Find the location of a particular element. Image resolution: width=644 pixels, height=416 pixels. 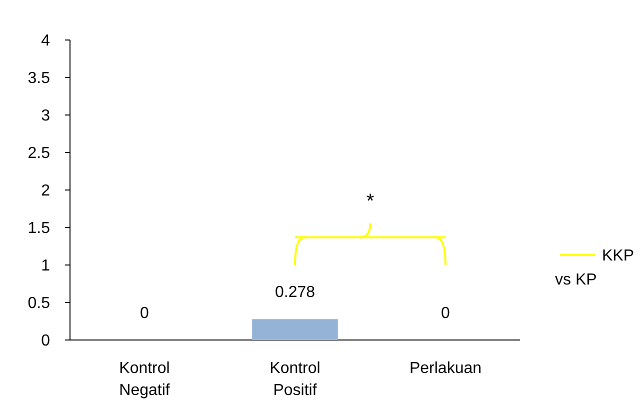

y-tick-label: 2 is located at coordinates (45, 191).